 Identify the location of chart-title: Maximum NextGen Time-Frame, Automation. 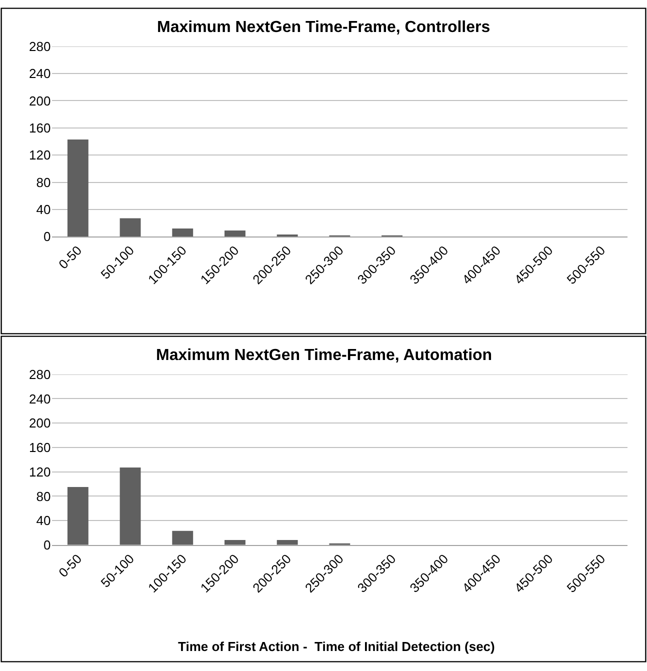
(324, 355).